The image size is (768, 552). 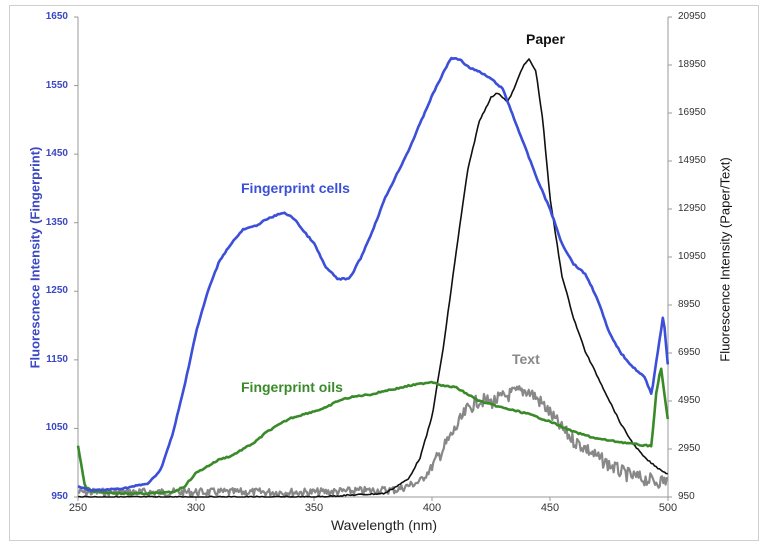 I want to click on left-y-tick-label: 1350, so click(x=56, y=222).